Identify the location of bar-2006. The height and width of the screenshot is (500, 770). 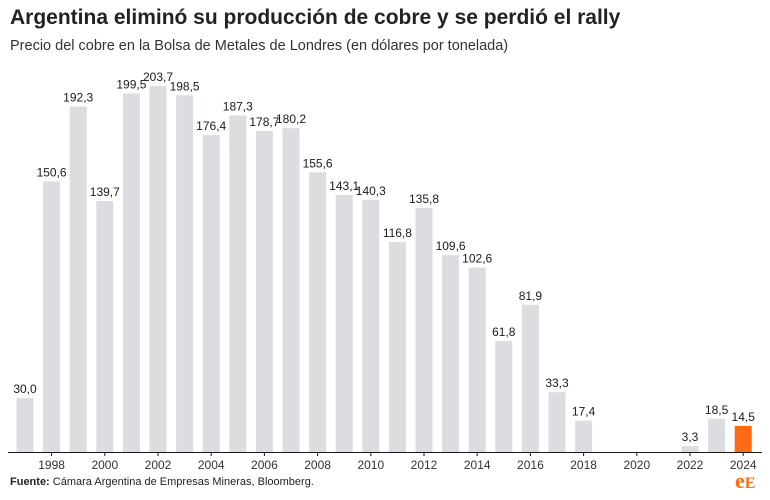
(264, 291).